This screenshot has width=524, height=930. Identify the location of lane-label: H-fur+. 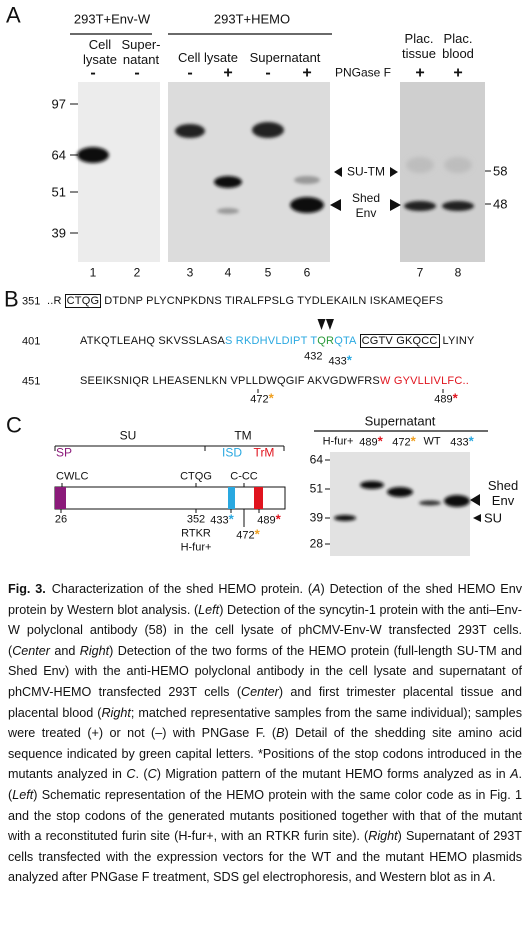
(338, 442).